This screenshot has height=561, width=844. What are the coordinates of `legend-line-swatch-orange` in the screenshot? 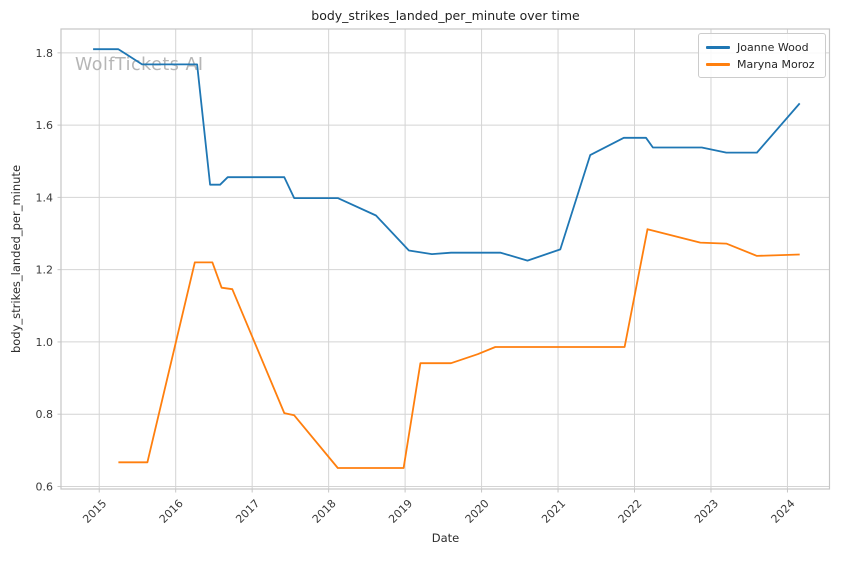 It's located at (718, 64).